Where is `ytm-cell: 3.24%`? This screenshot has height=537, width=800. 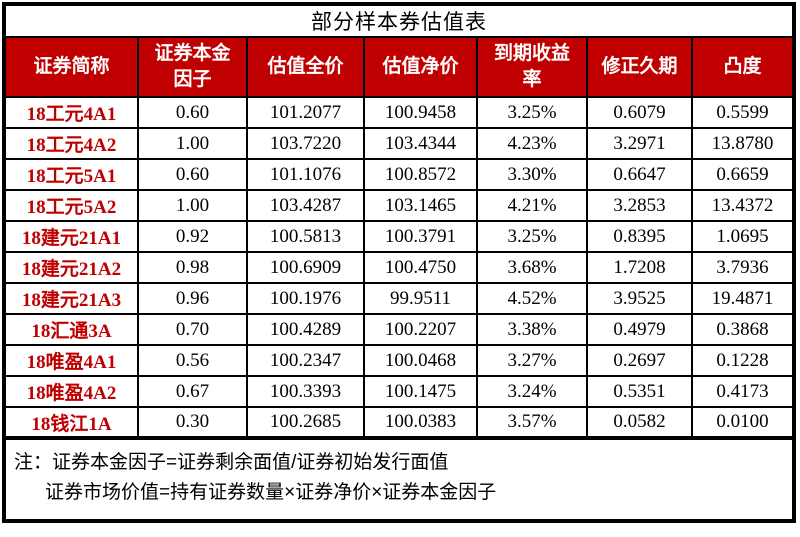 ytm-cell: 3.24% is located at coordinates (532, 391).